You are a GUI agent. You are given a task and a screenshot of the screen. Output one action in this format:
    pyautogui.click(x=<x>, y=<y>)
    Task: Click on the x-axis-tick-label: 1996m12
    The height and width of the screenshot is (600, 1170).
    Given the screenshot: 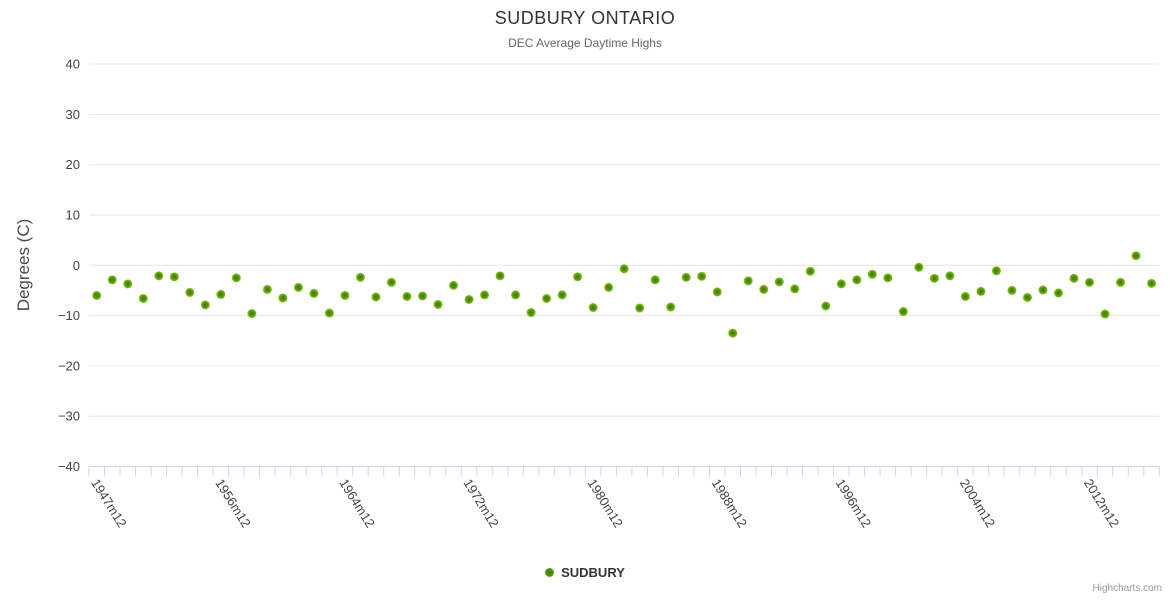 What is the action you would take?
    pyautogui.click(x=853, y=503)
    